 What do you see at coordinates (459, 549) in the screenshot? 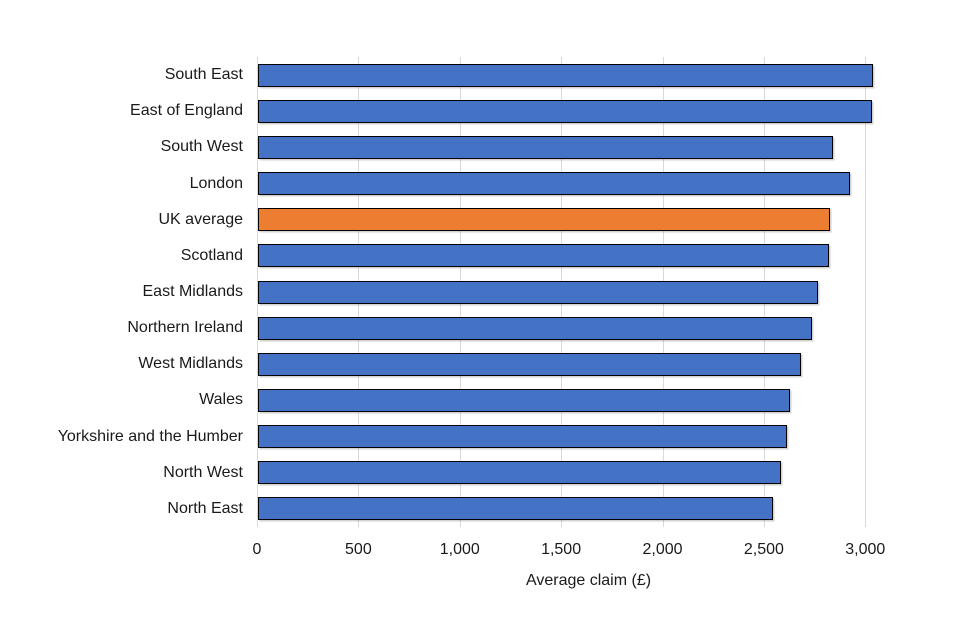
I see `x-tick-label-1000: 1,000` at bounding box center [459, 549].